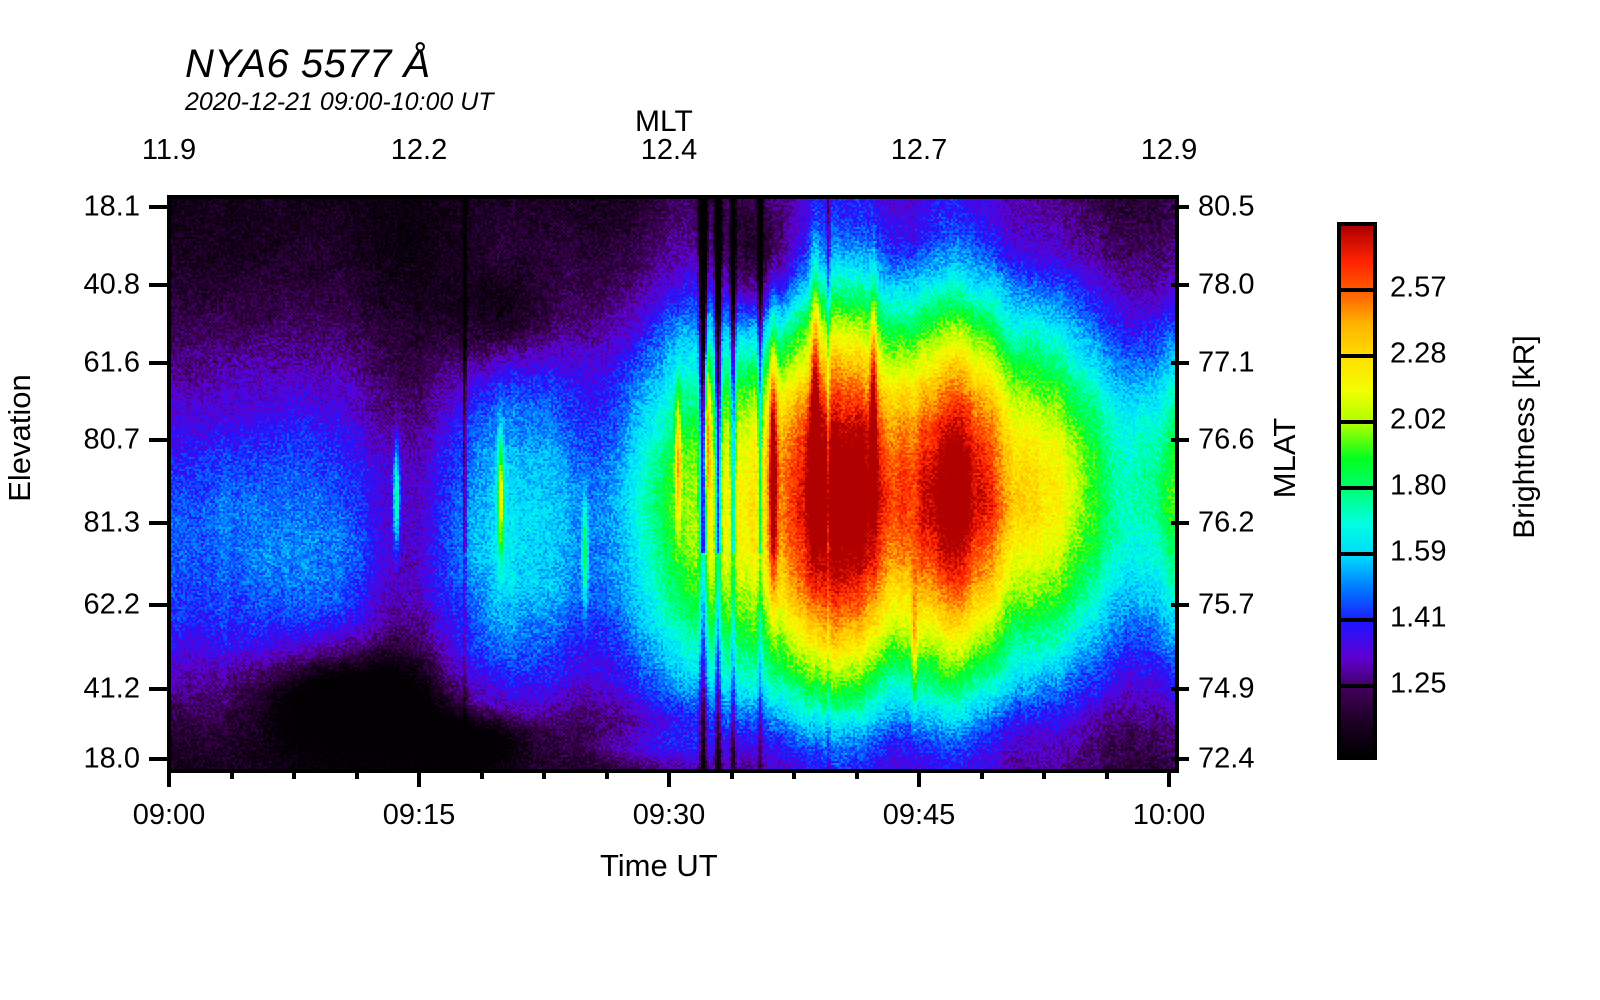 This screenshot has width=1600, height=1000. What do you see at coordinates (669, 150) in the screenshot?
I see `mlt-tick-label-2: 12.4` at bounding box center [669, 150].